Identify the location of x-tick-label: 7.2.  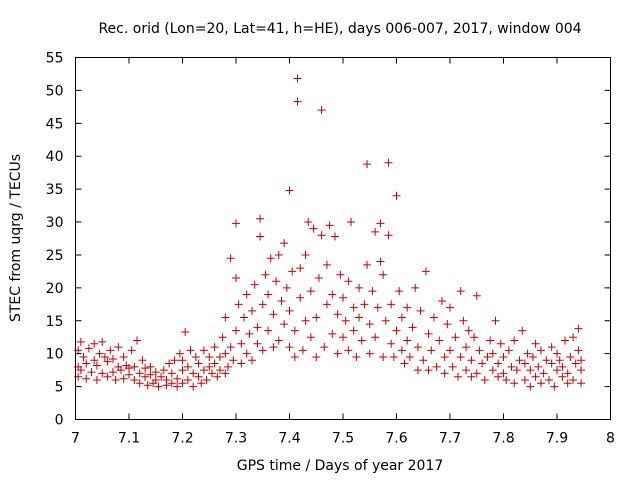
(182, 439).